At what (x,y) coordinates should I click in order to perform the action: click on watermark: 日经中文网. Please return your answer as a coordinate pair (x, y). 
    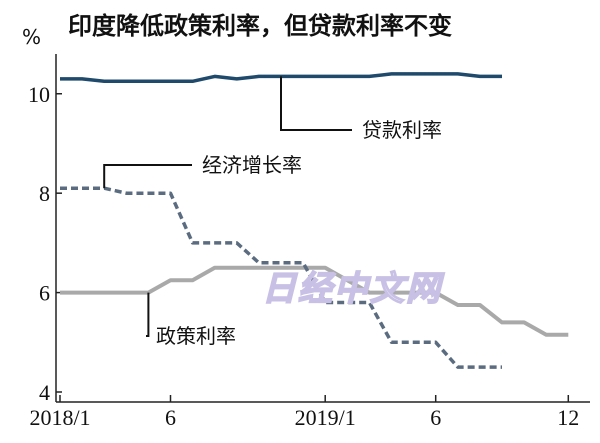
    Looking at the image, I should click on (353, 289).